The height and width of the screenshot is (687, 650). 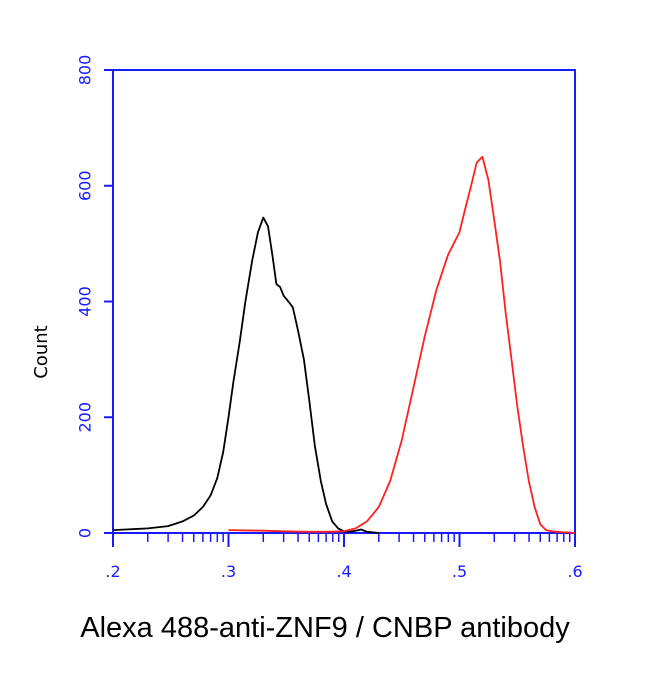 What do you see at coordinates (228, 571) in the screenshot?
I see `x-tick-label: .3` at bounding box center [228, 571].